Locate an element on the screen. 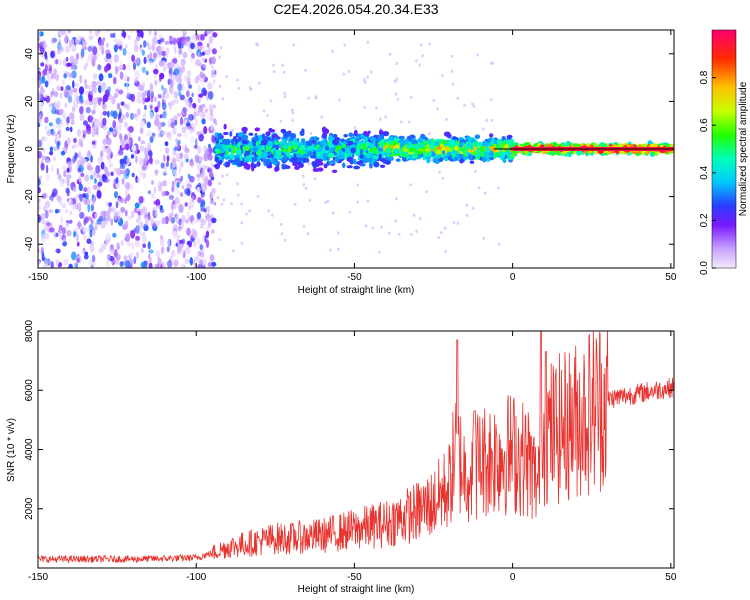 The width and height of the screenshot is (750, 600). x-tick-label: -100 is located at coordinates (196, 277).